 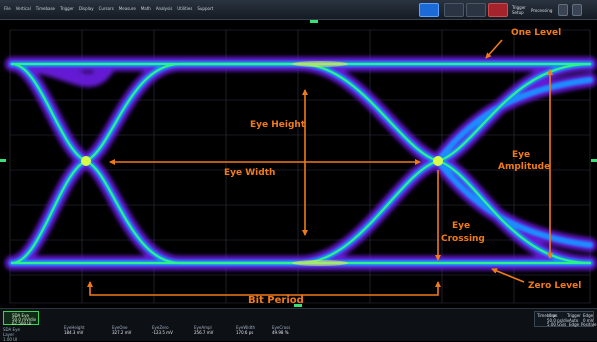 I want to click on label-zero-level: Zero Level, so click(x=554, y=286).